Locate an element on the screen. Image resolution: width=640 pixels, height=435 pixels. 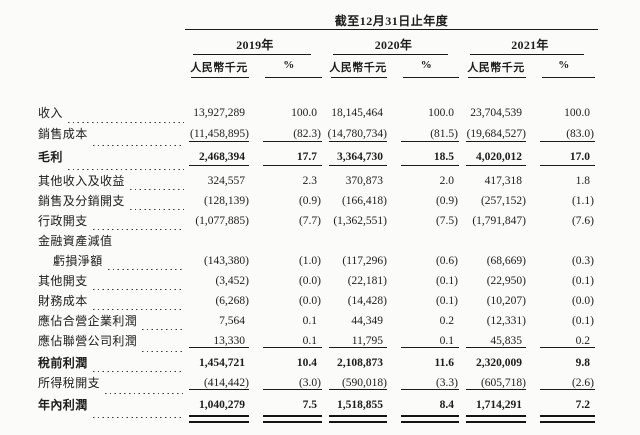
percent-cell-2019: 10.4 is located at coordinates (306, 363).